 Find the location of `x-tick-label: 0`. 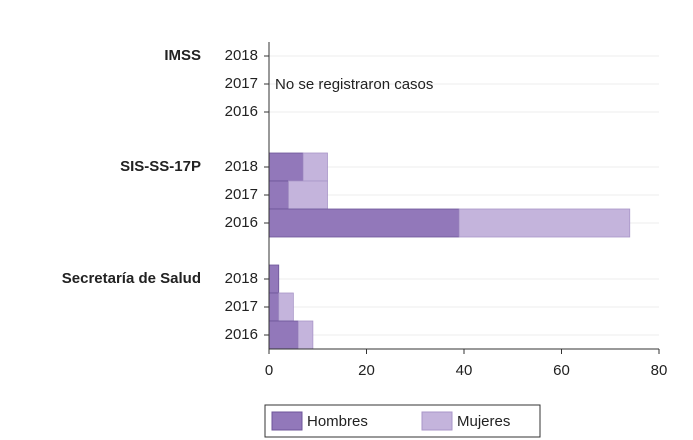

x-tick-label: 0 is located at coordinates (269, 370).